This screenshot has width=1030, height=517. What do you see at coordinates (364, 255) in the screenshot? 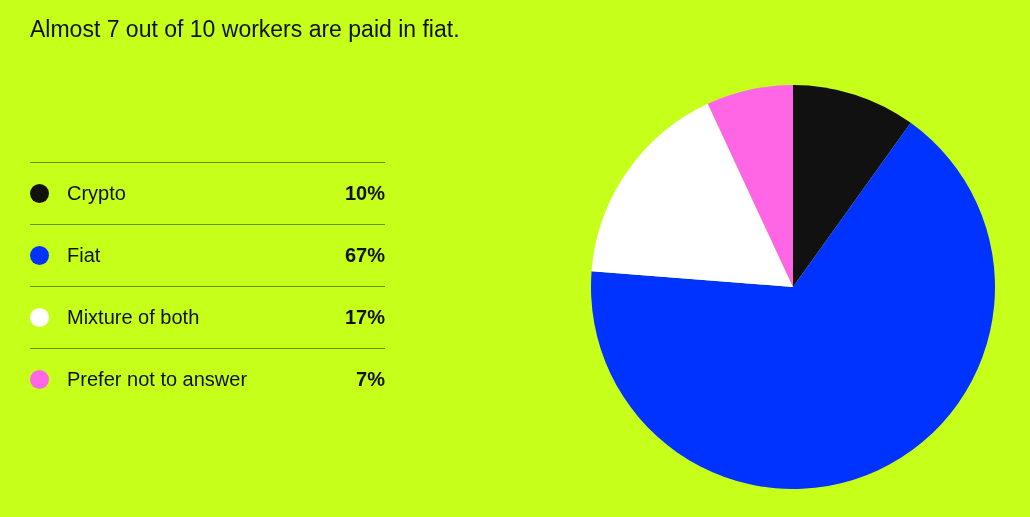
I see `data-label: 67%` at bounding box center [364, 255].